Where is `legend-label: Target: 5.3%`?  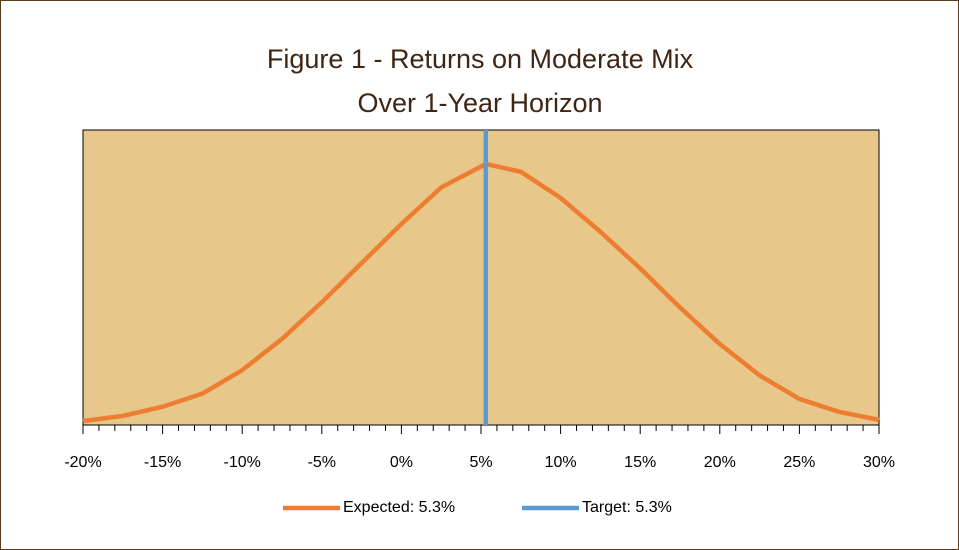 legend-label: Target: 5.3% is located at coordinates (627, 507).